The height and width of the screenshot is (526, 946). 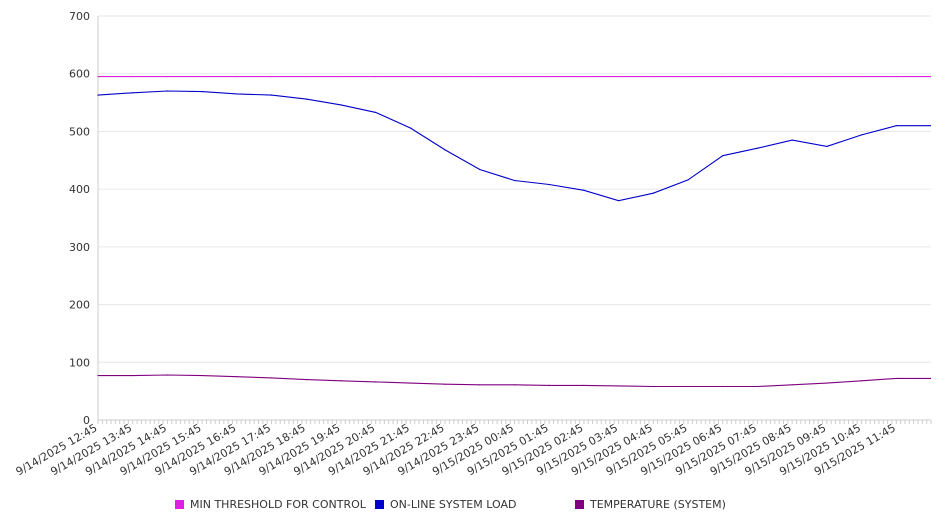 I want to click on legend-swatch-system-load, so click(x=379, y=504).